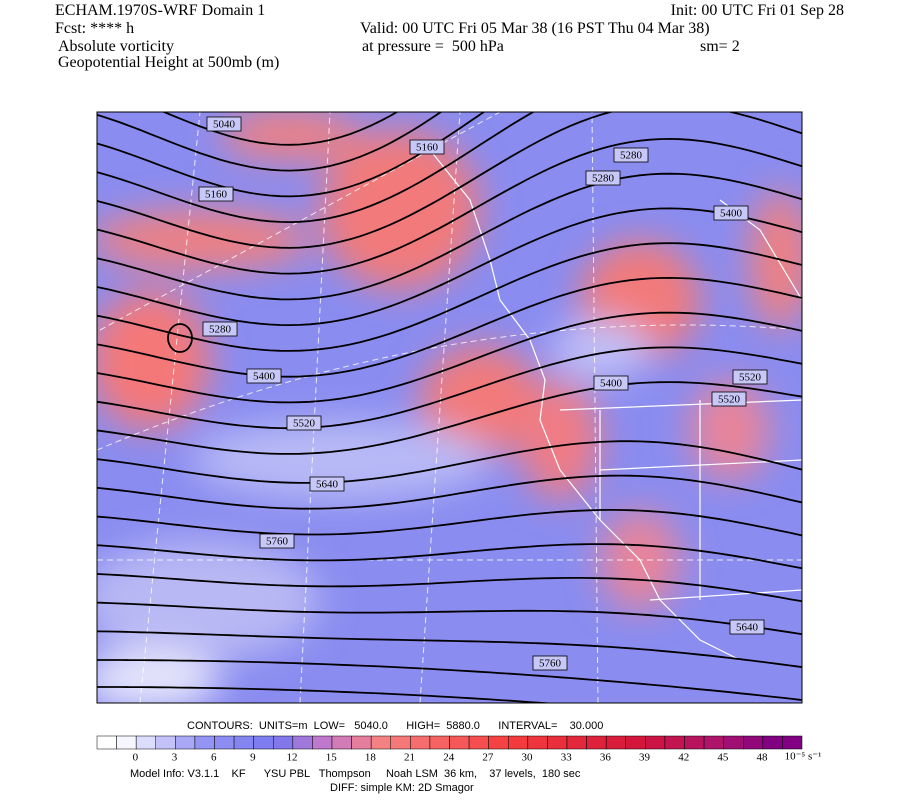  Describe the element at coordinates (160, 10) in the screenshot. I see `model-title: ECHAM.1970S-WRF Domain 1` at that location.